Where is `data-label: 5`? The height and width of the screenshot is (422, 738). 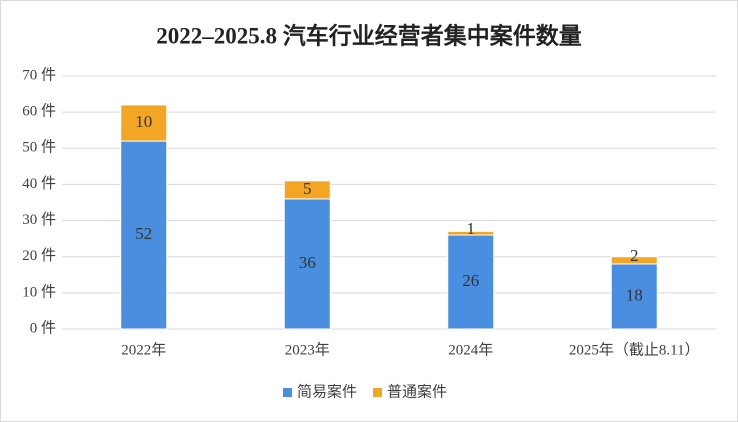
data-label: 5 is located at coordinates (307, 188).